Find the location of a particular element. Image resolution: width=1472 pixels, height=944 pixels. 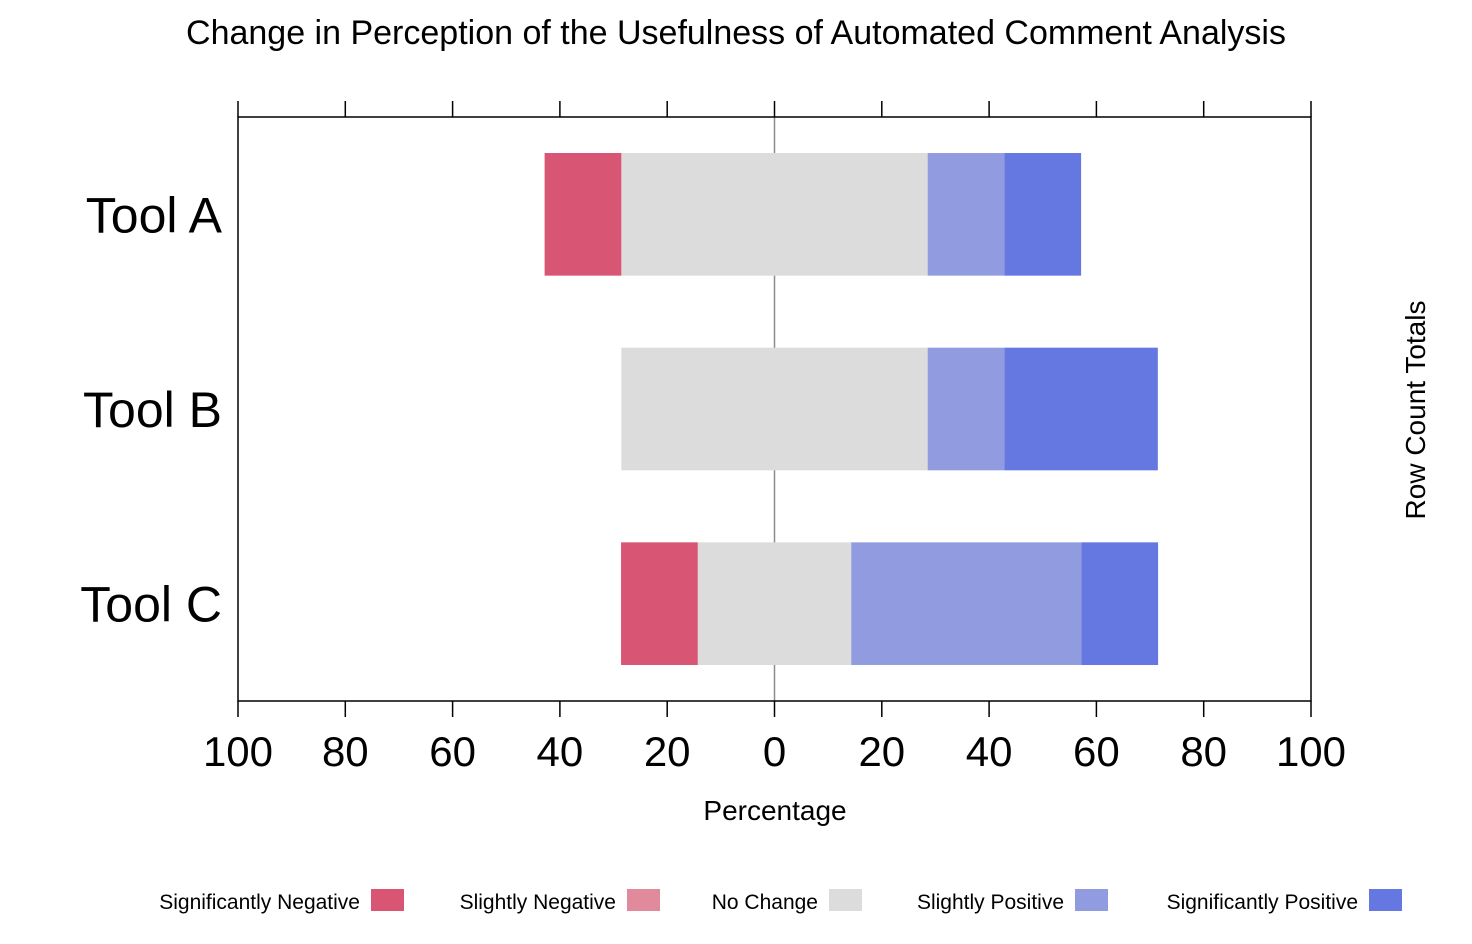

legend-item: Slightly Negative is located at coordinates (560, 901).